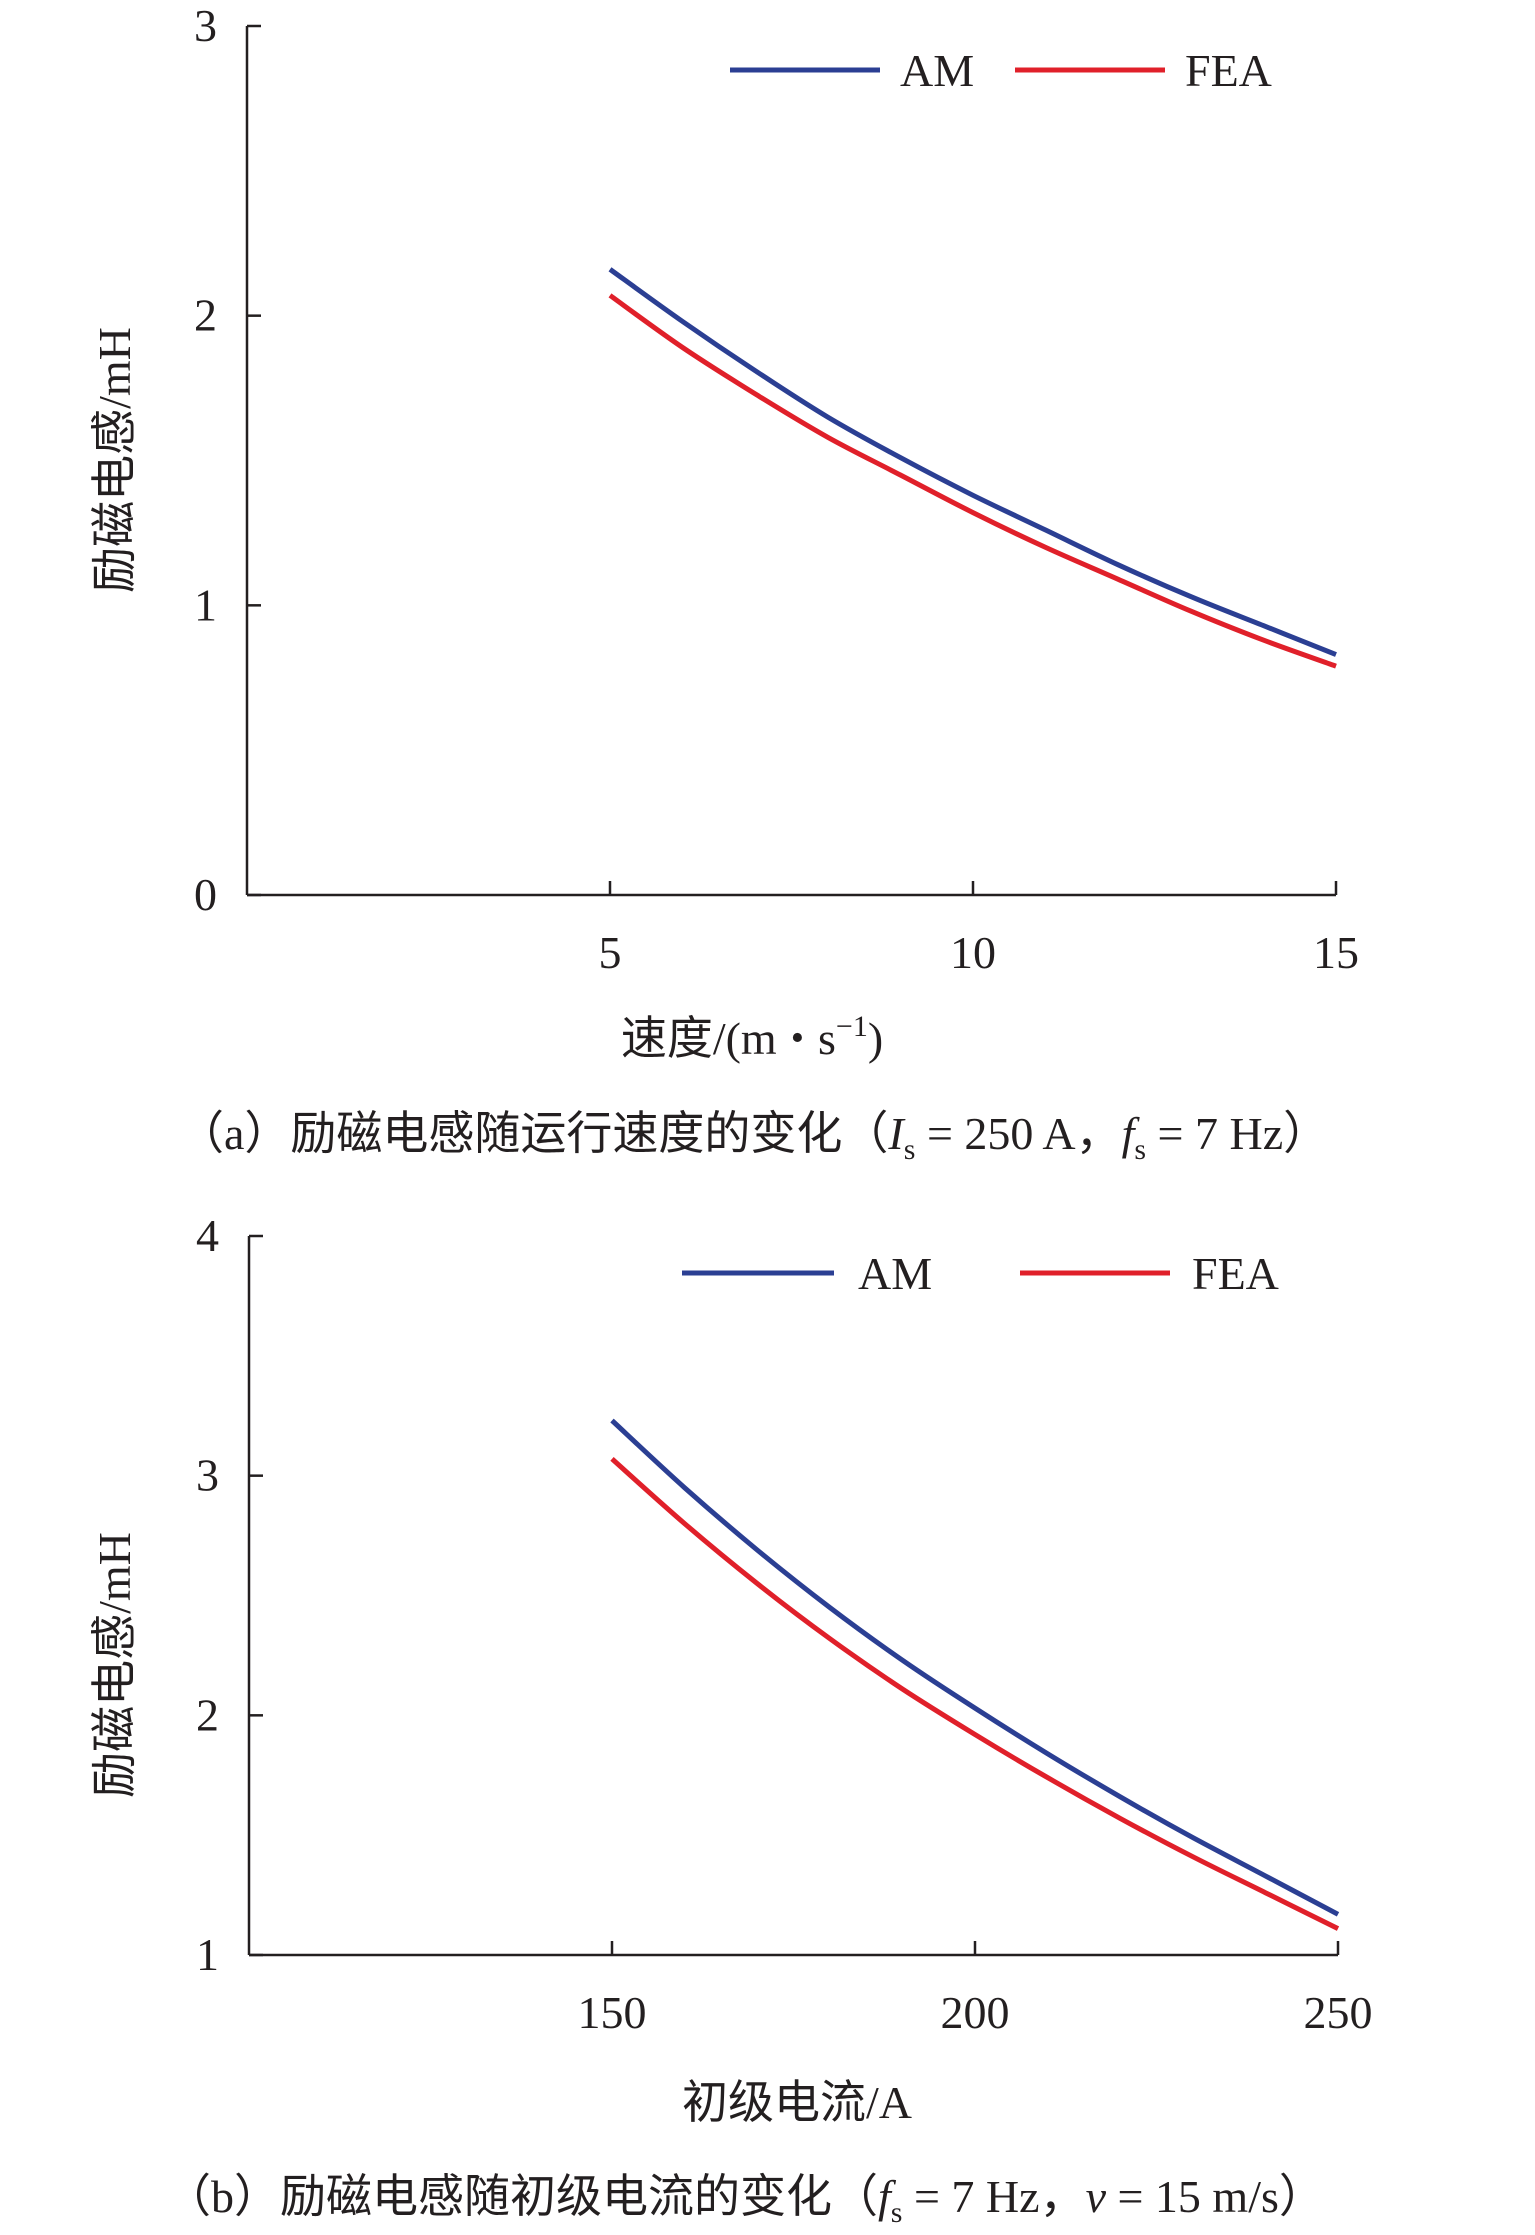  I want to click on chart-a-xtick-label-15: 15, so click(1336, 952).